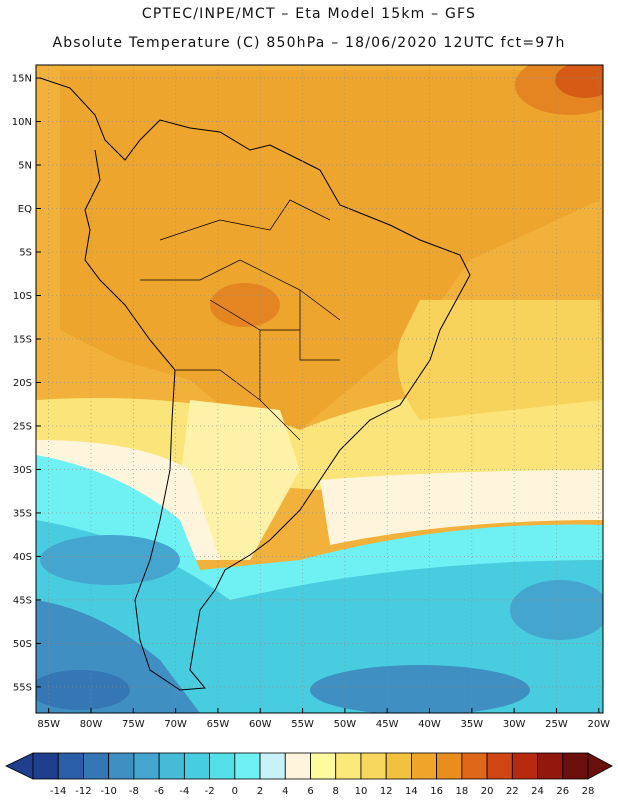 This screenshot has height=800, width=618. What do you see at coordinates (600, 766) in the screenshot?
I see `colorbar-right-arrow` at bounding box center [600, 766].